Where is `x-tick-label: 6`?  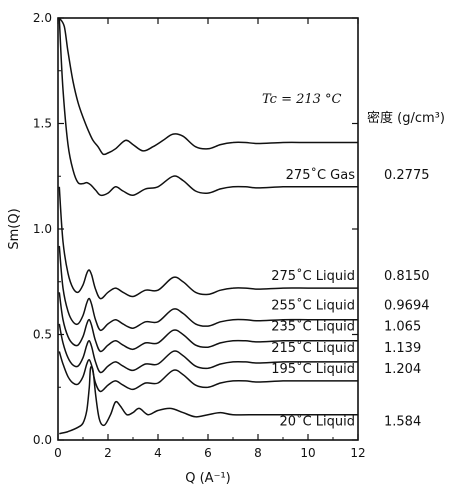 x-tick-label: 6 is located at coordinates (208, 453).